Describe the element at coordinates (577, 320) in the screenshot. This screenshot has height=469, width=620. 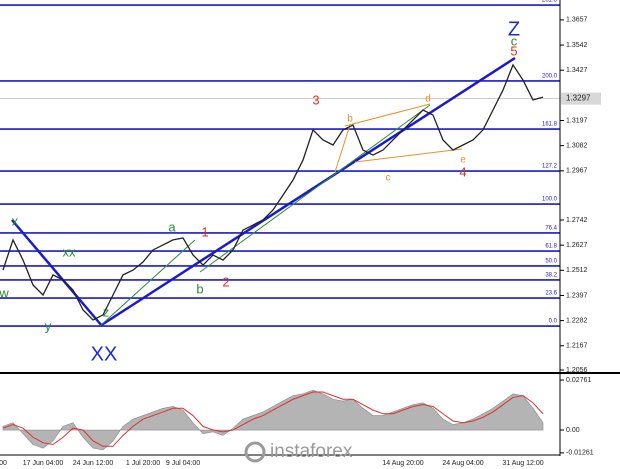
I see `y-tick-label: 1.2282` at that location.